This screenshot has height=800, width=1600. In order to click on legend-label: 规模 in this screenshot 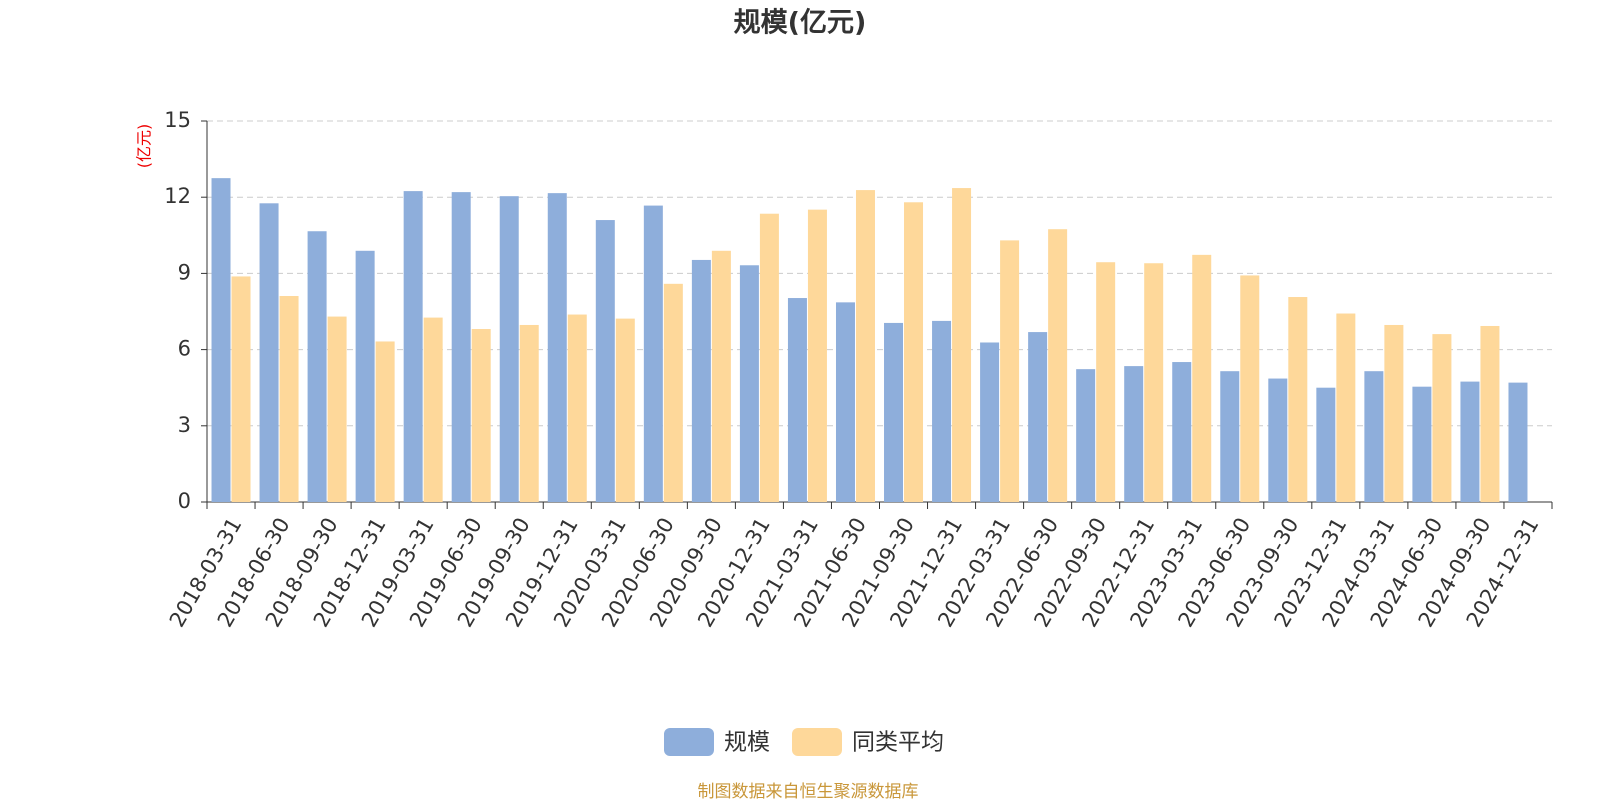, I will do `click(747, 743)`.